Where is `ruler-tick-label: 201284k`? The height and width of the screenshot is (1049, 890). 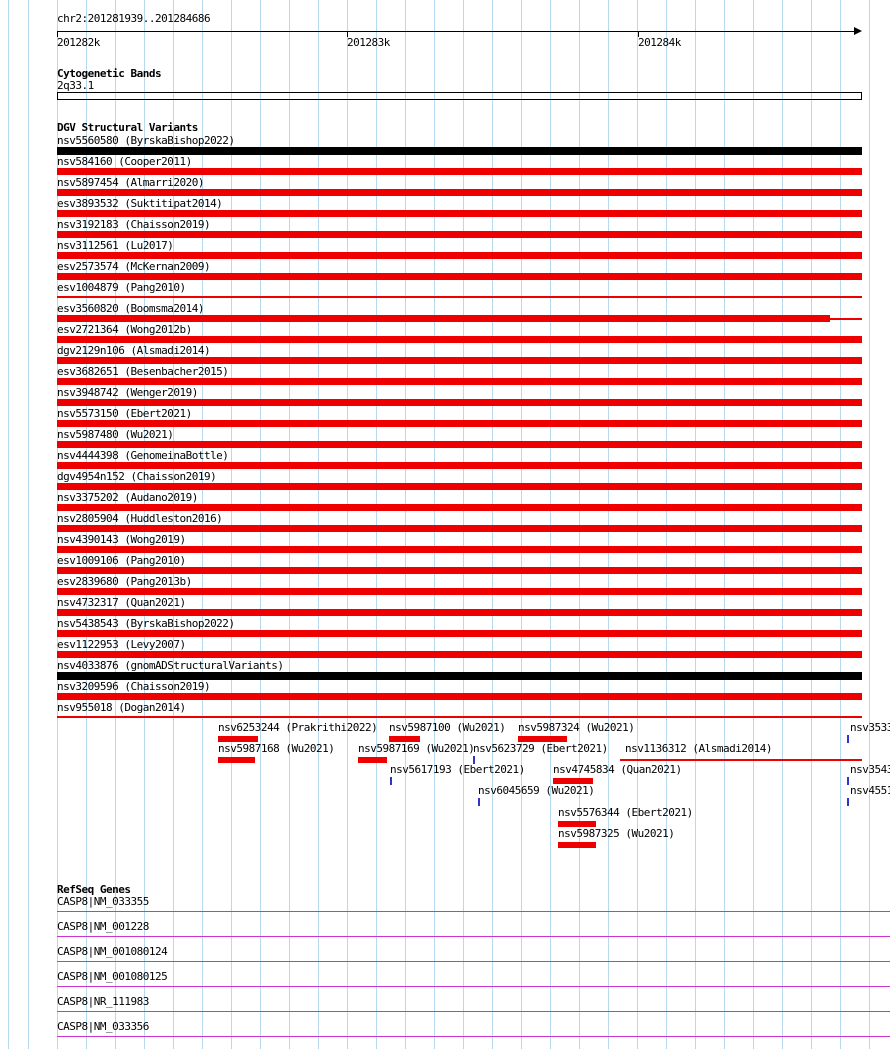
ruler-tick-label: 201284k is located at coordinates (659, 42).